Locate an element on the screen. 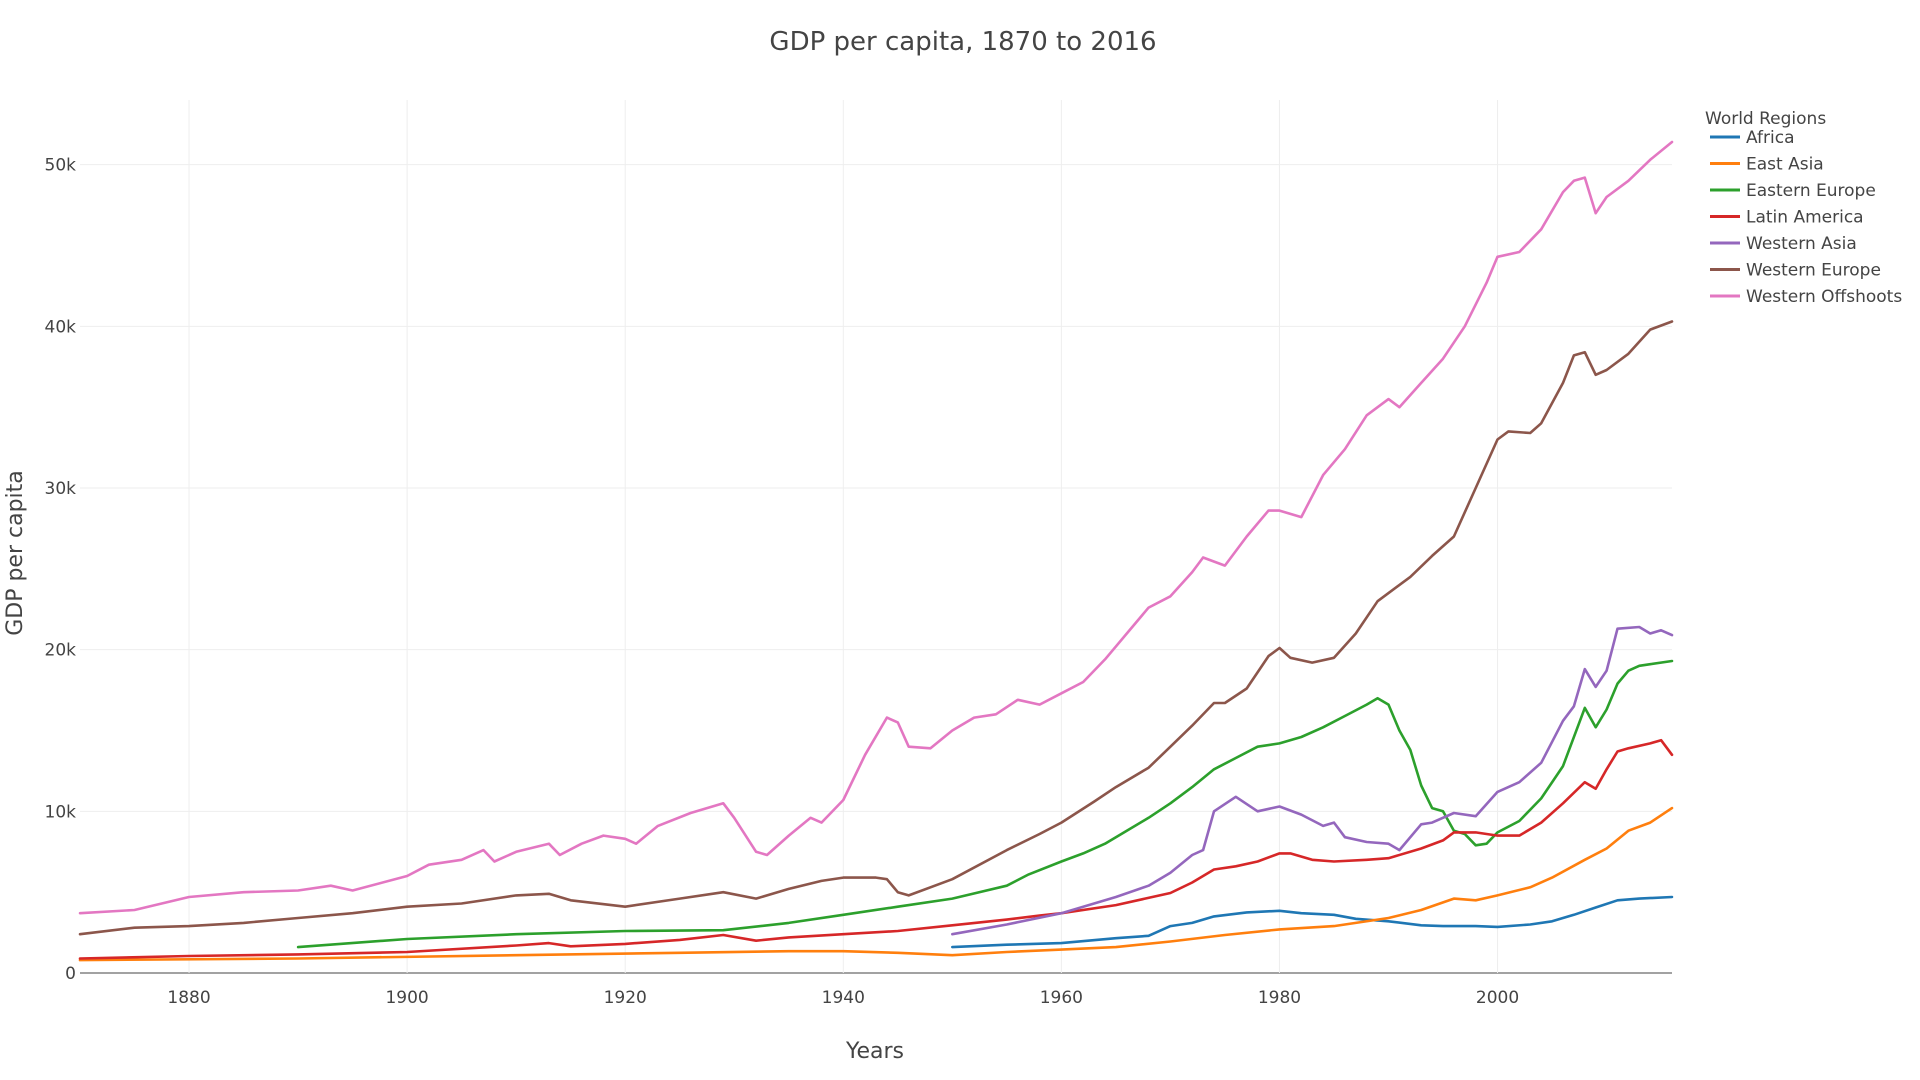 Image resolution: width=1920 pixels, height=1080 pixels. legend-label: East Asia is located at coordinates (1785, 165).